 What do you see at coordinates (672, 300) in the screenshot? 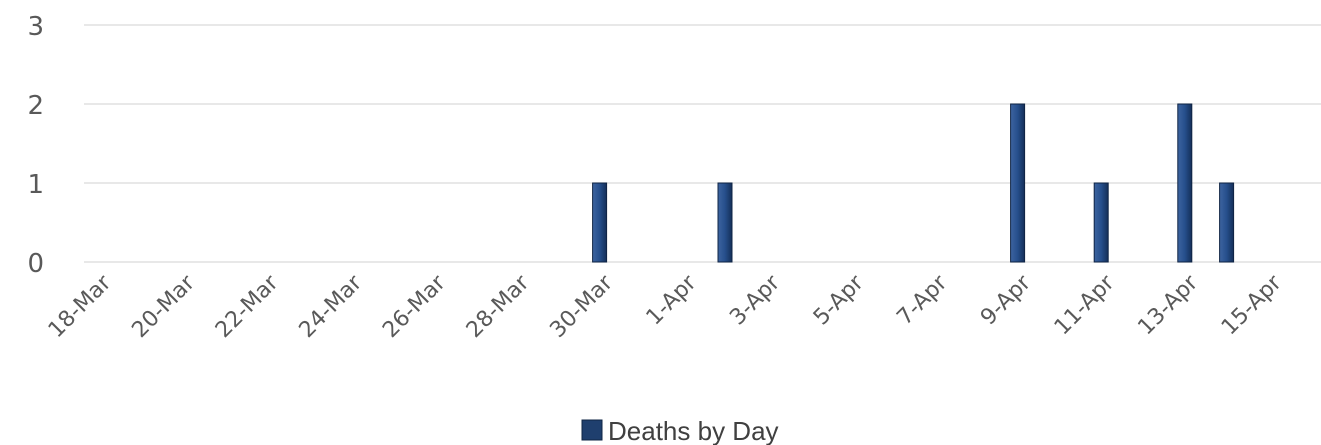
I see `x-tick-label: 1-Apr` at bounding box center [672, 300].